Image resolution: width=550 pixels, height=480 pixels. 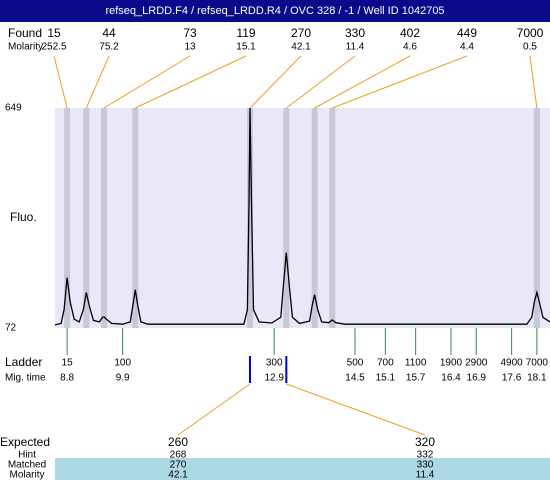 I want to click on found-molarity-label: Molarity, so click(x=25, y=47).